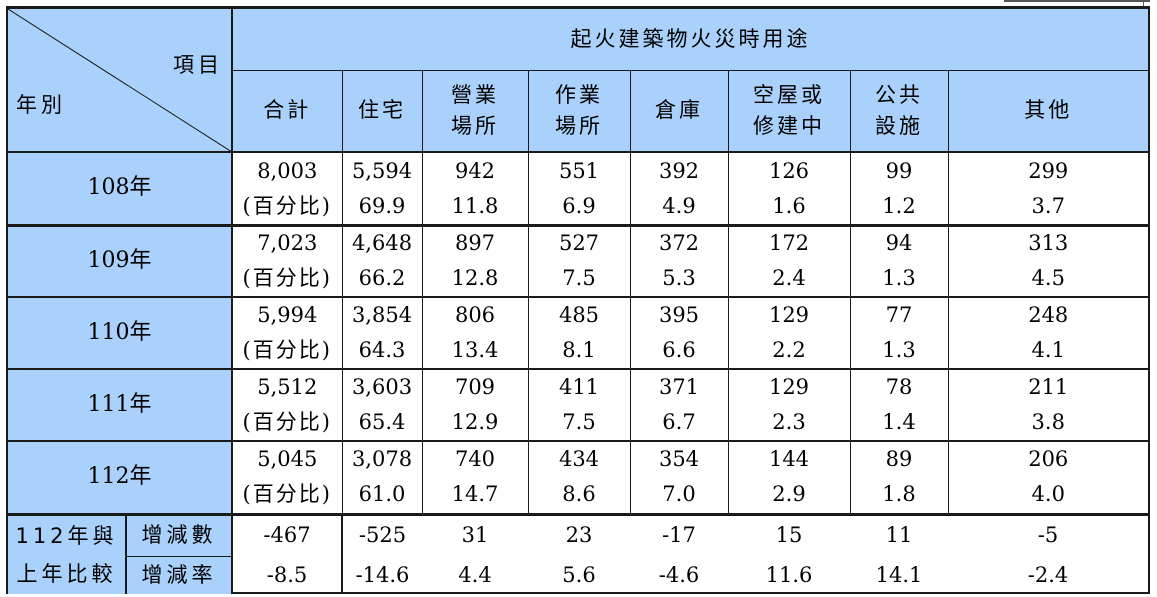 Image resolution: width=1157 pixels, height=597 pixels. What do you see at coordinates (286, 170) in the screenshot?
I see `cell-total: 8,003` at bounding box center [286, 170].